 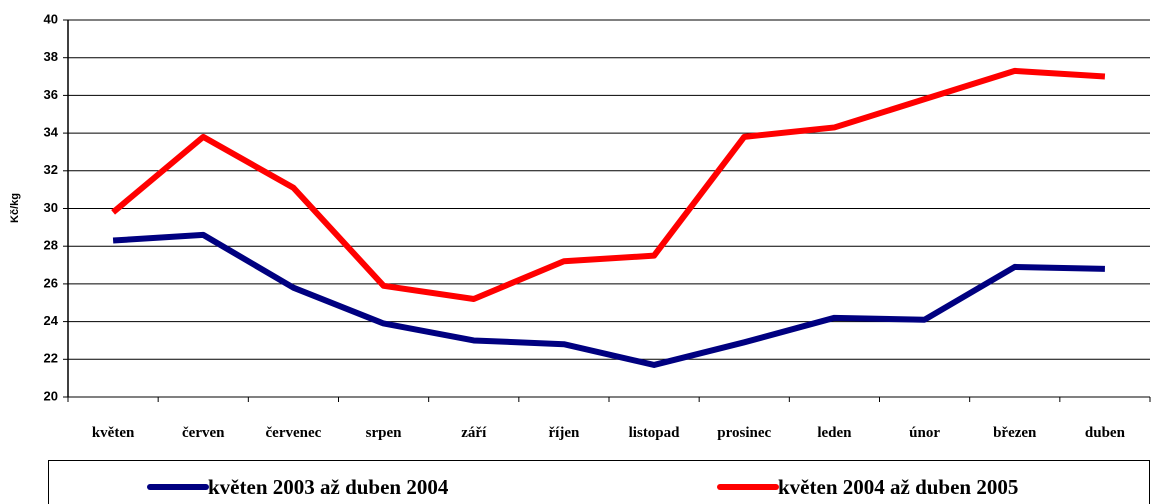 What do you see at coordinates (834, 433) in the screenshot?
I see `x-tick-label: leden` at bounding box center [834, 433].